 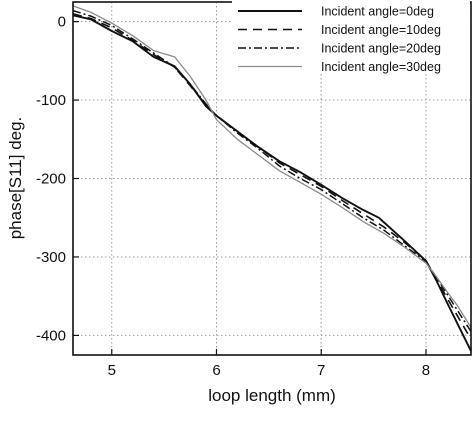 What do you see at coordinates (216, 370) in the screenshot?
I see `x-tick-label: 6` at bounding box center [216, 370].